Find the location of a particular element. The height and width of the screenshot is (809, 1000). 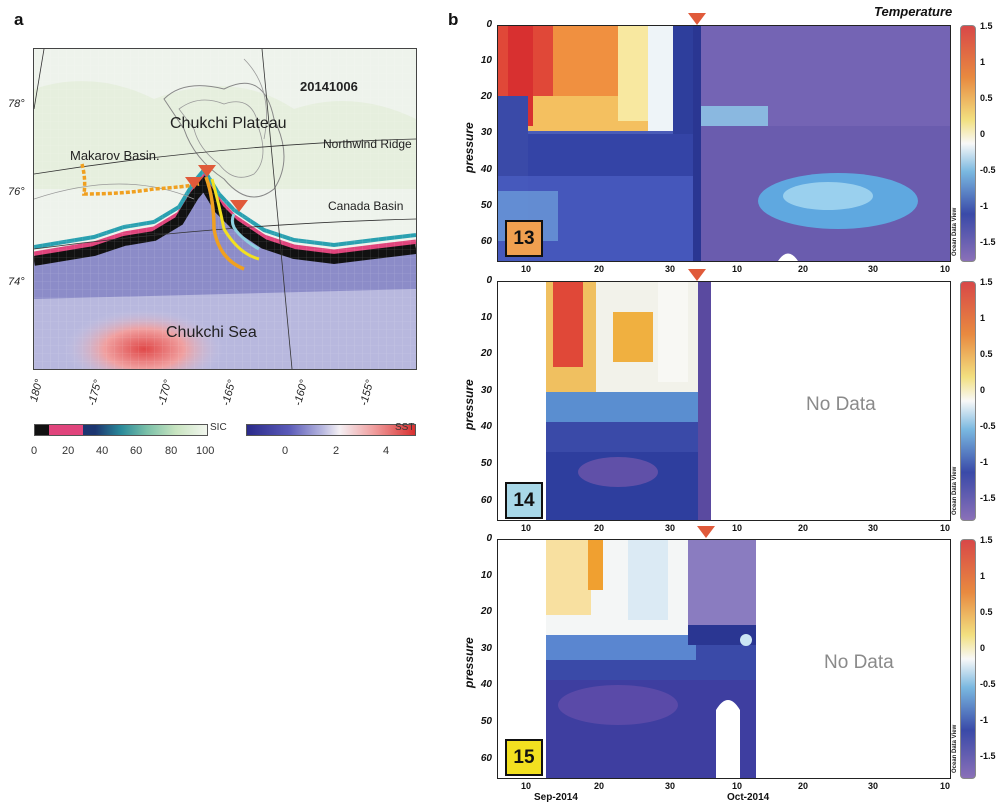

lat-label-78: 78° is located at coordinates (16, 104).